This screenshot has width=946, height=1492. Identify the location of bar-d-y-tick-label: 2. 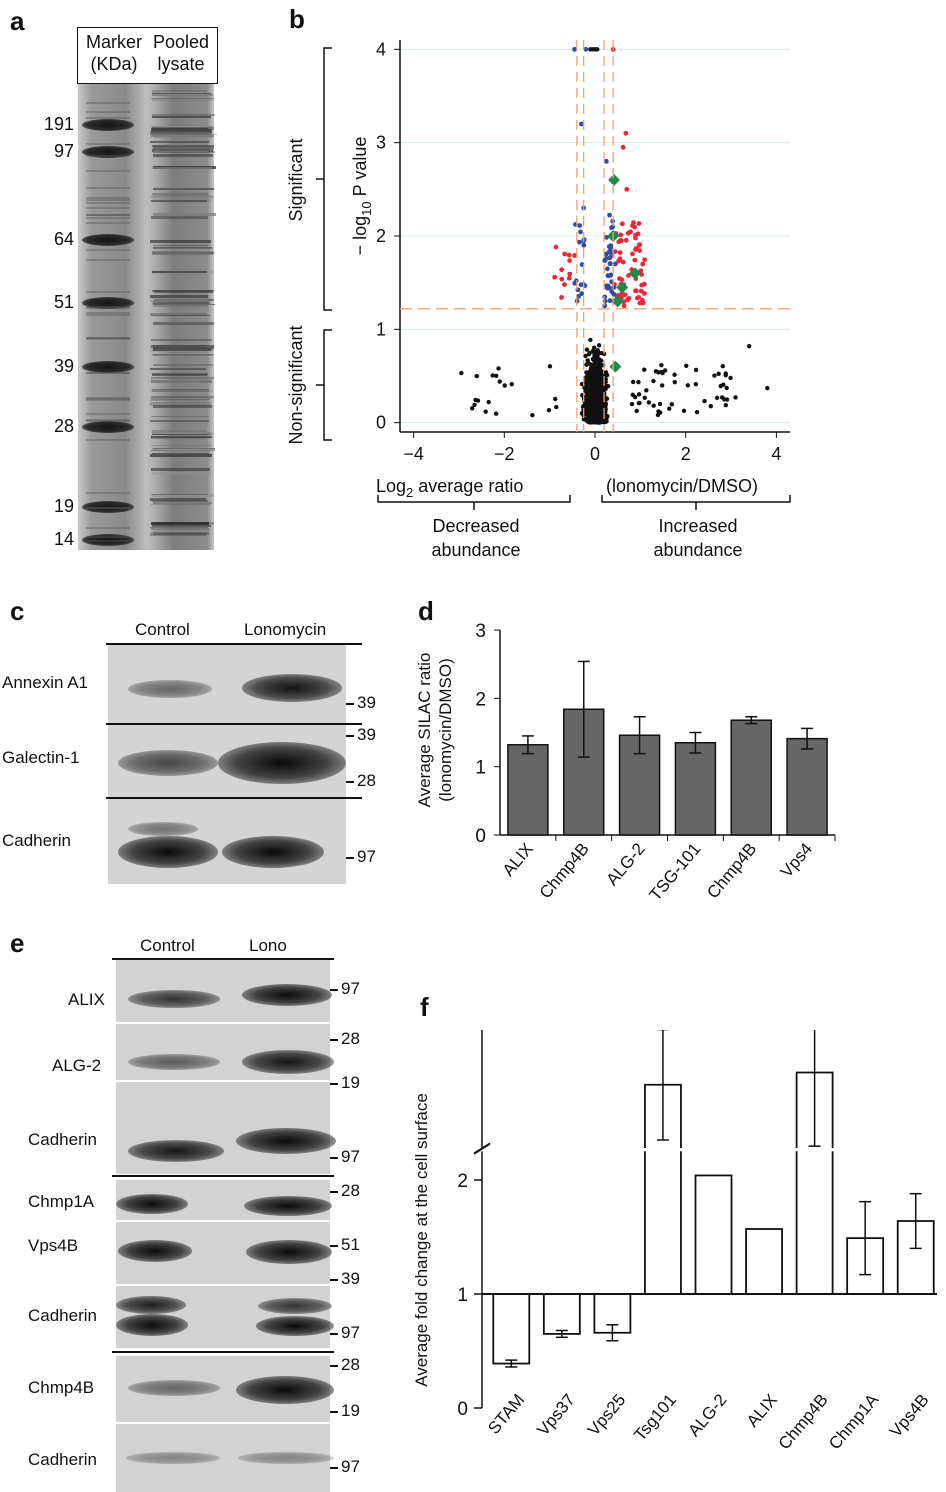
(480, 699).